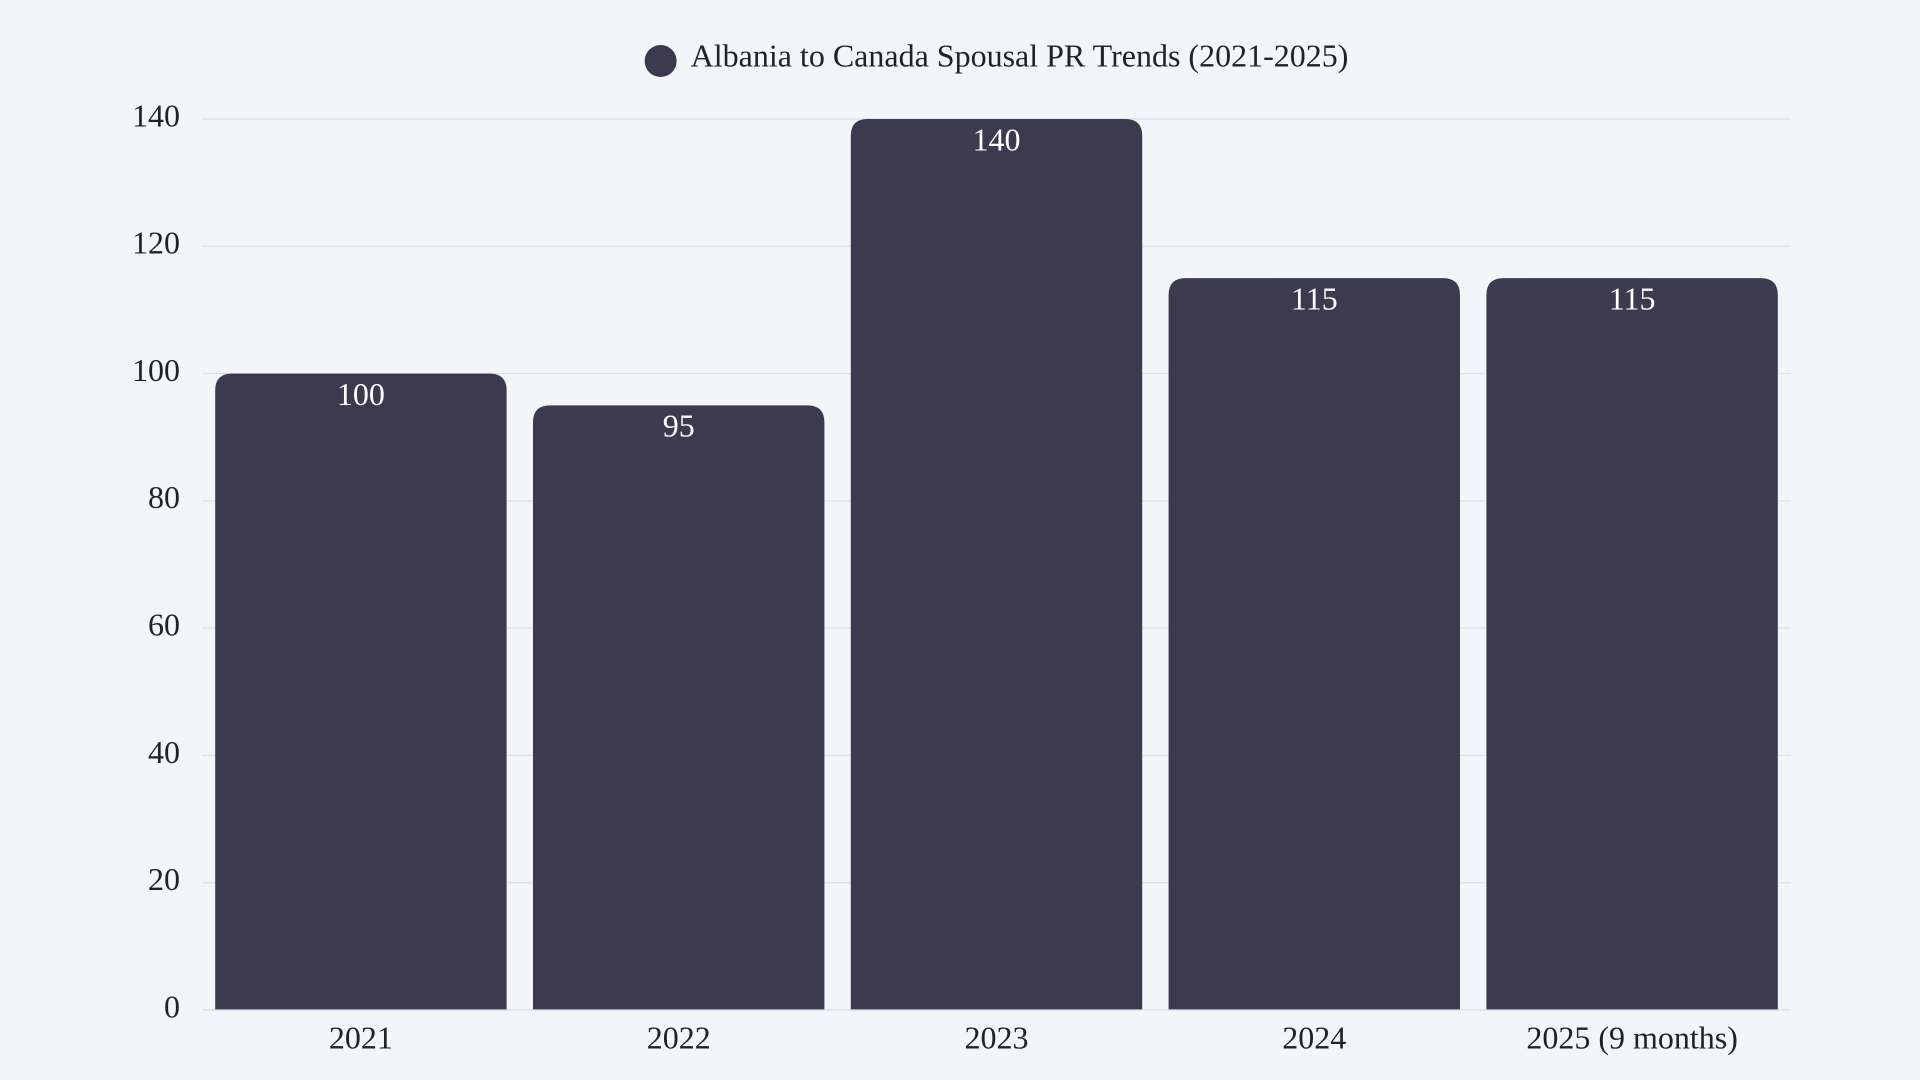 This screenshot has width=1920, height=1080. What do you see at coordinates (156, 243) in the screenshot?
I see `y-tick-label: 120` at bounding box center [156, 243].